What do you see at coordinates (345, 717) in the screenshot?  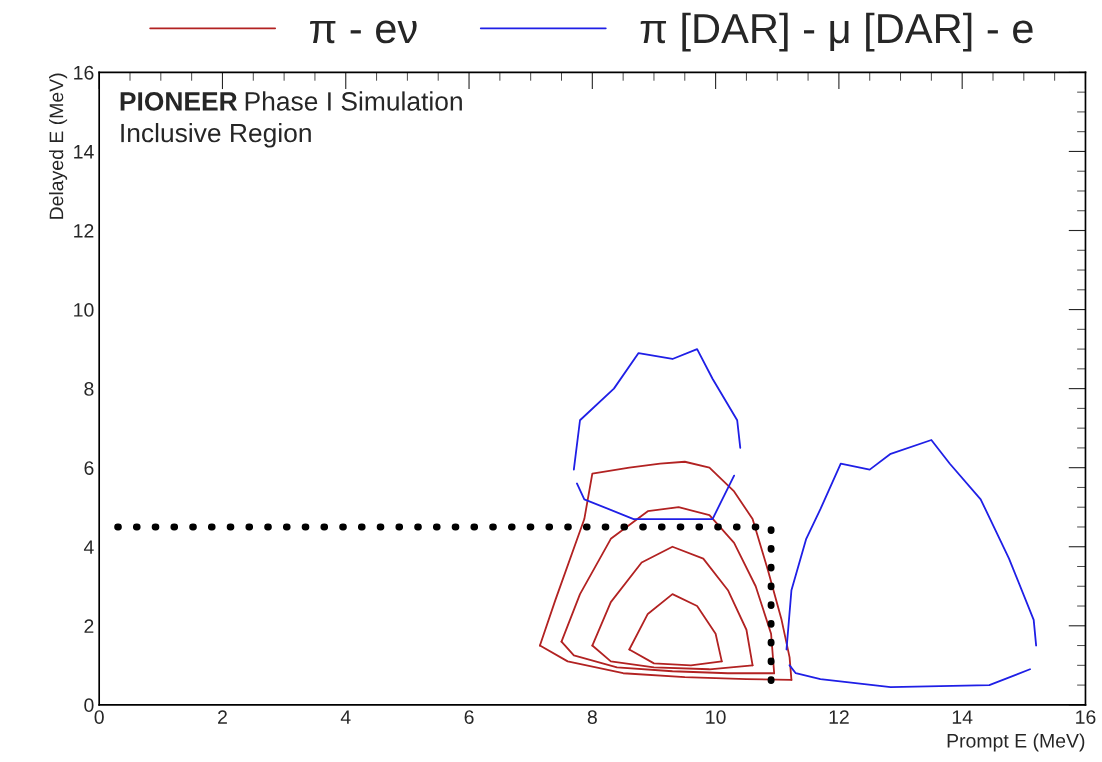 I see `x-tick-label: 4` at bounding box center [345, 717].